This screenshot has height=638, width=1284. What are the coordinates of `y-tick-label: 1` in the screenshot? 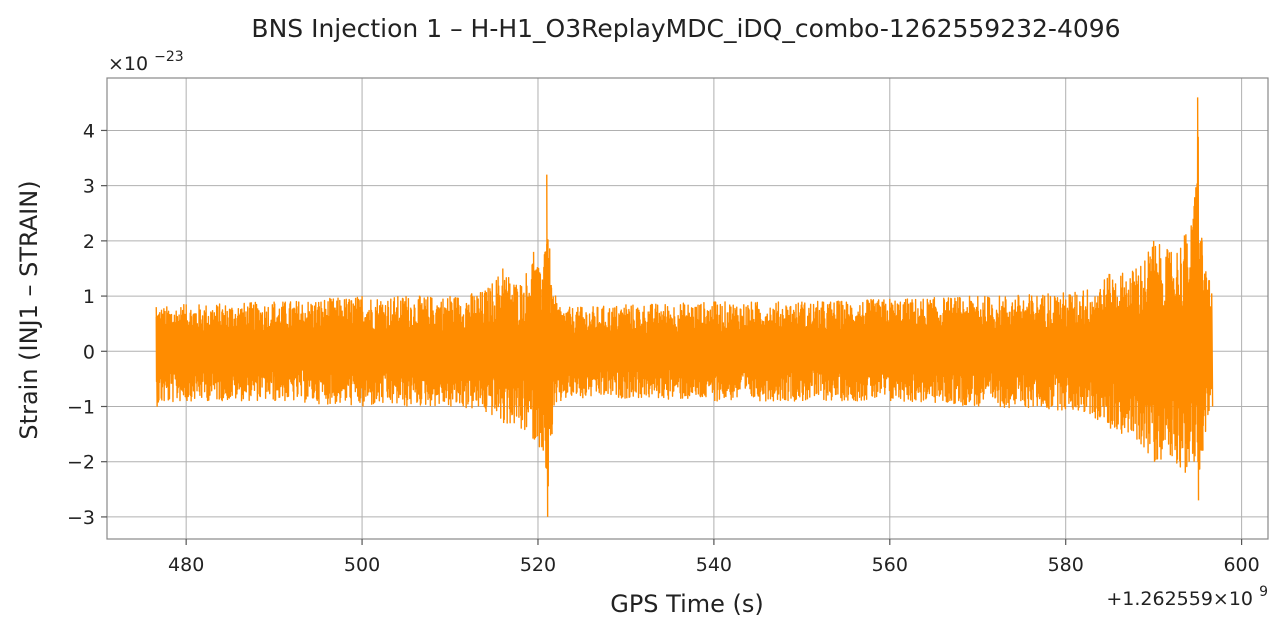 It's located at (89, 297).